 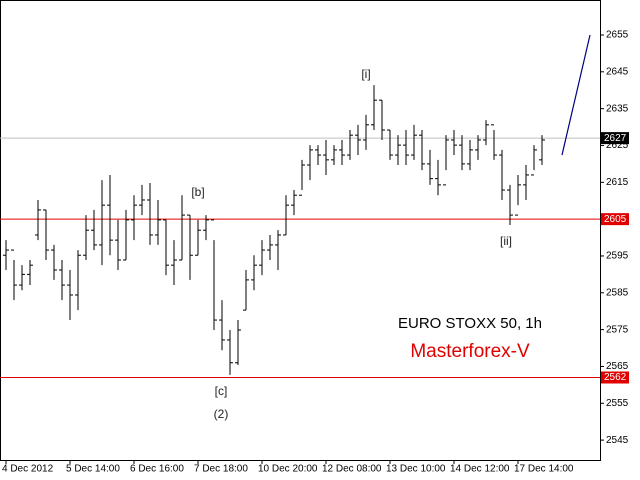 I want to click on level-label: 2627, so click(x=615, y=138).